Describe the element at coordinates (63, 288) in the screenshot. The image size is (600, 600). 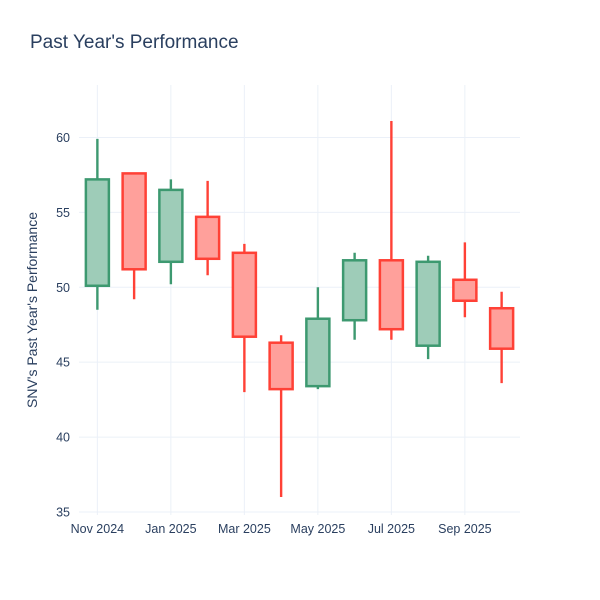
I see `y-tick-label: 50` at that location.